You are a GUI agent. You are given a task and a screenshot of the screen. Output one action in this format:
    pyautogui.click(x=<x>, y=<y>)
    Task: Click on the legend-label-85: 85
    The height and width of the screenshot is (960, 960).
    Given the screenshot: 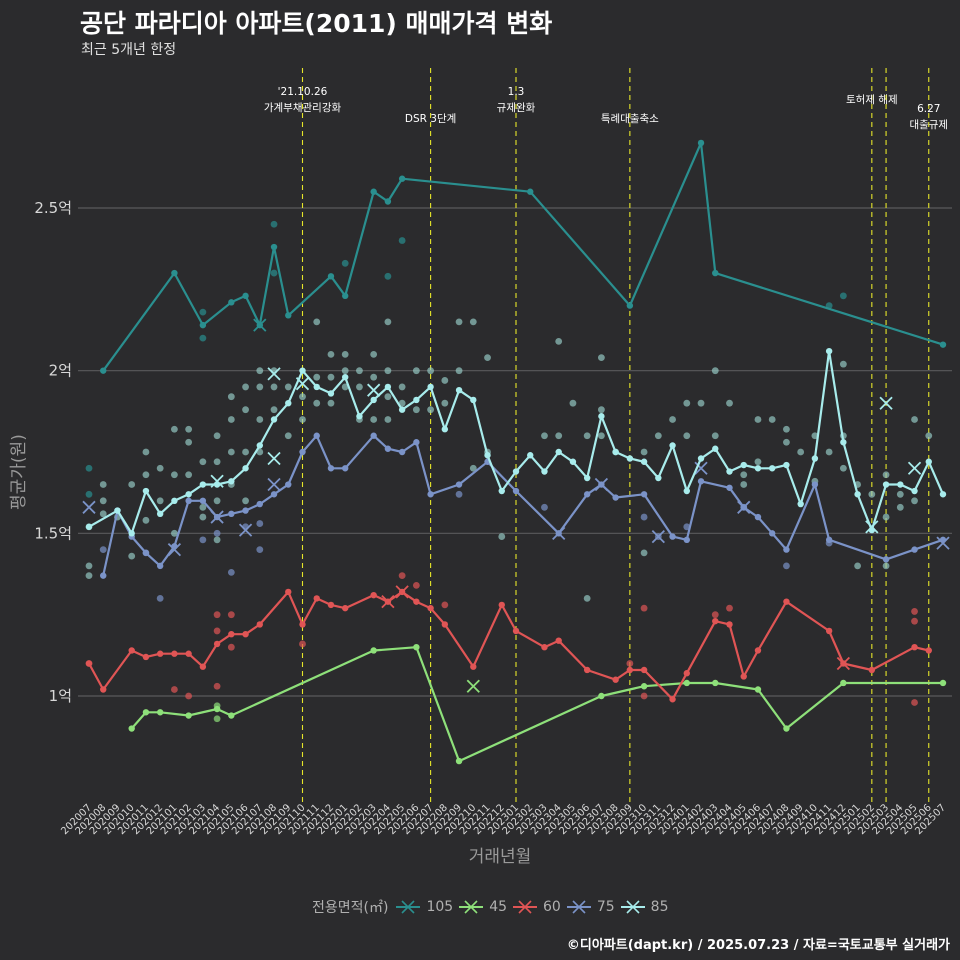 What is the action you would take?
    pyautogui.click(x=659, y=907)
    